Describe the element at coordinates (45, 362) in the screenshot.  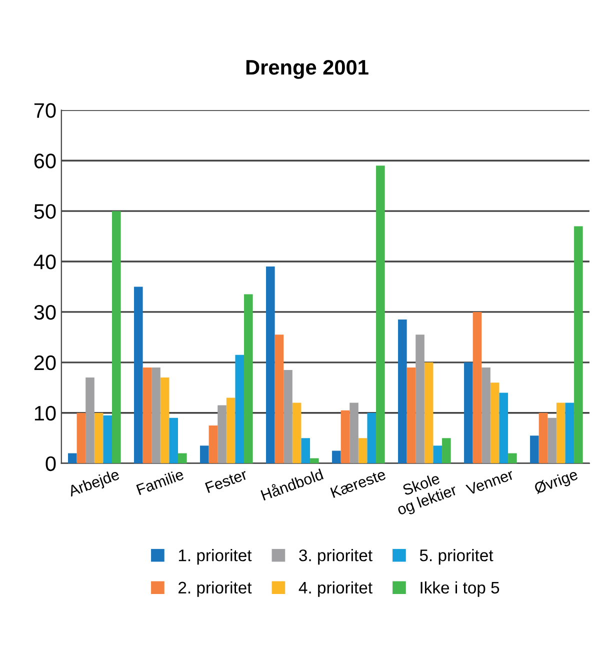
I see `y-tick-label: 20` at that location.